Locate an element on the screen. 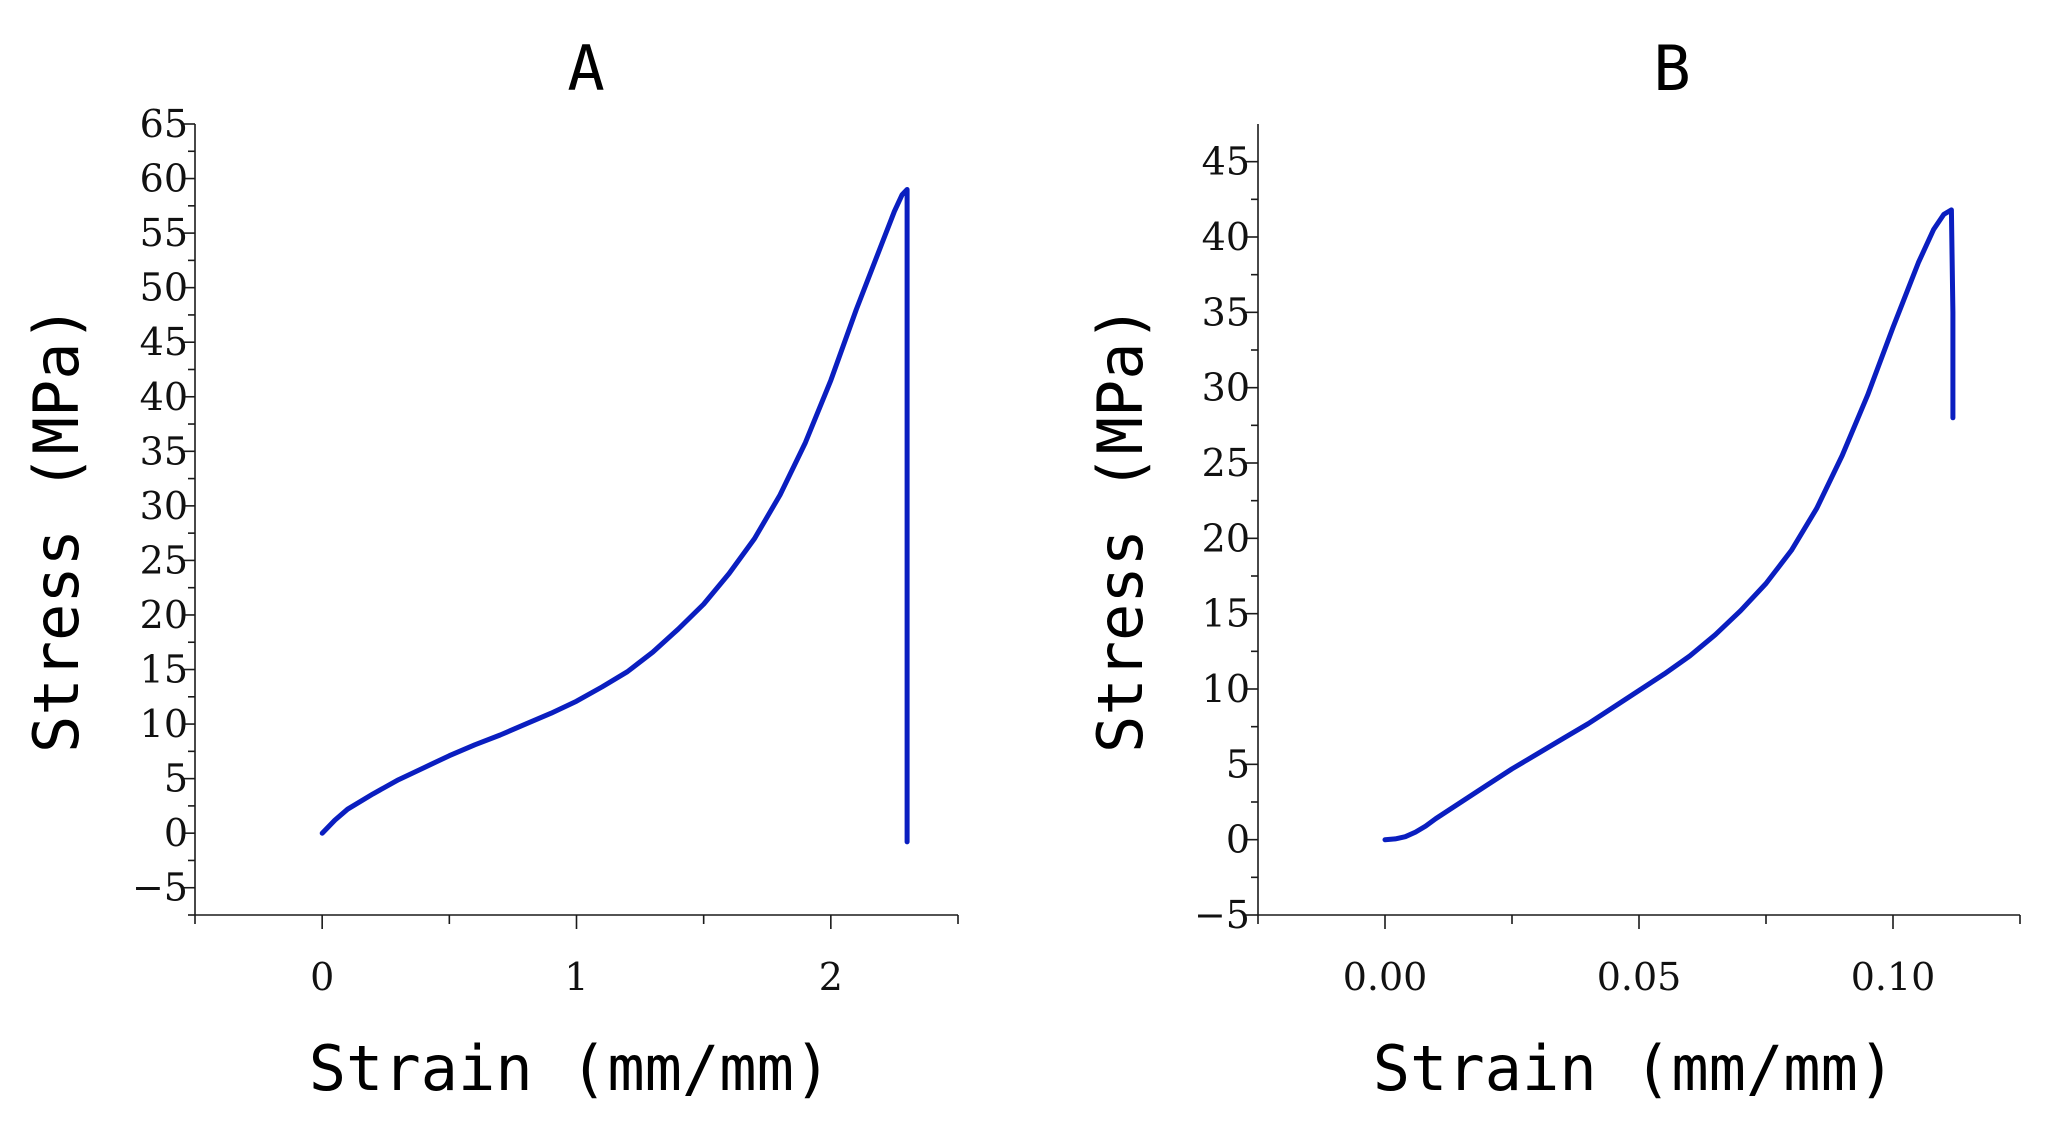  y-tick-label: 65 is located at coordinates (164, 124).